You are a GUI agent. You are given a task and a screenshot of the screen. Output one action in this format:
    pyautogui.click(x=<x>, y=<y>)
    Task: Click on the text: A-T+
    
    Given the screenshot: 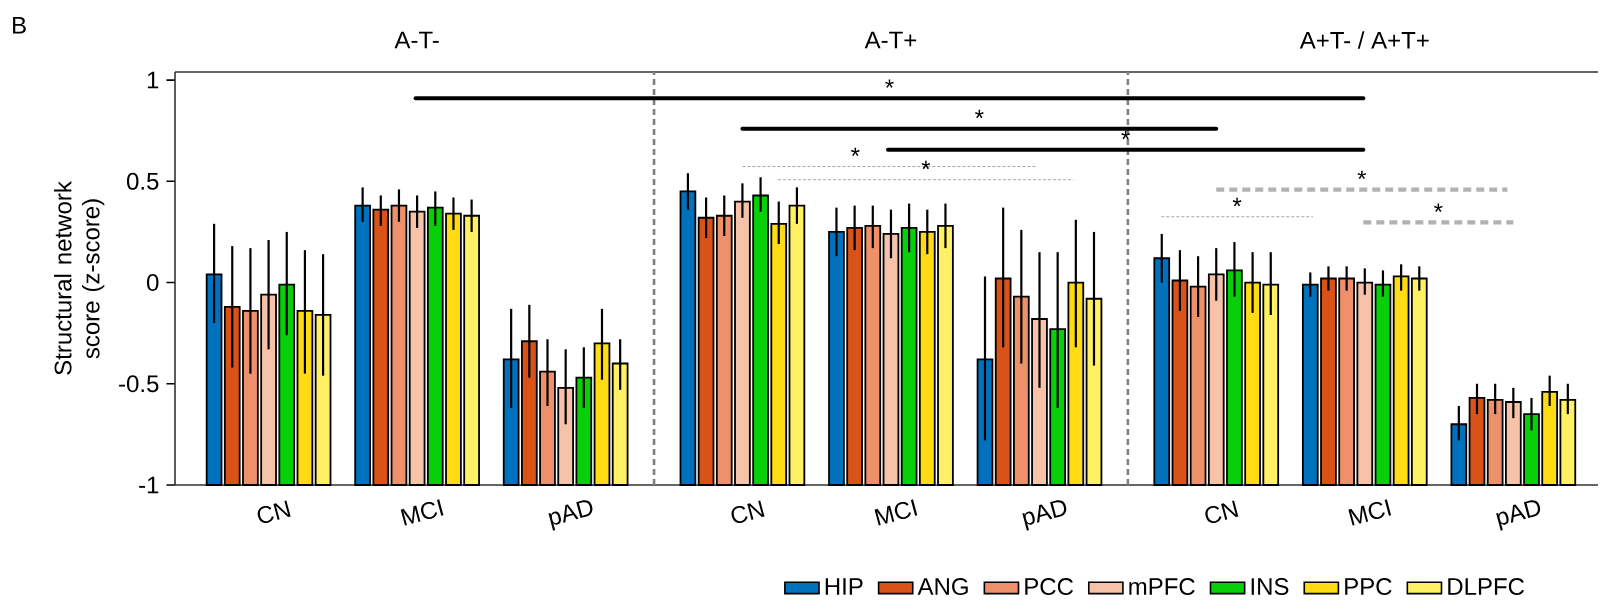 What is the action you would take?
    pyautogui.click(x=890, y=40)
    